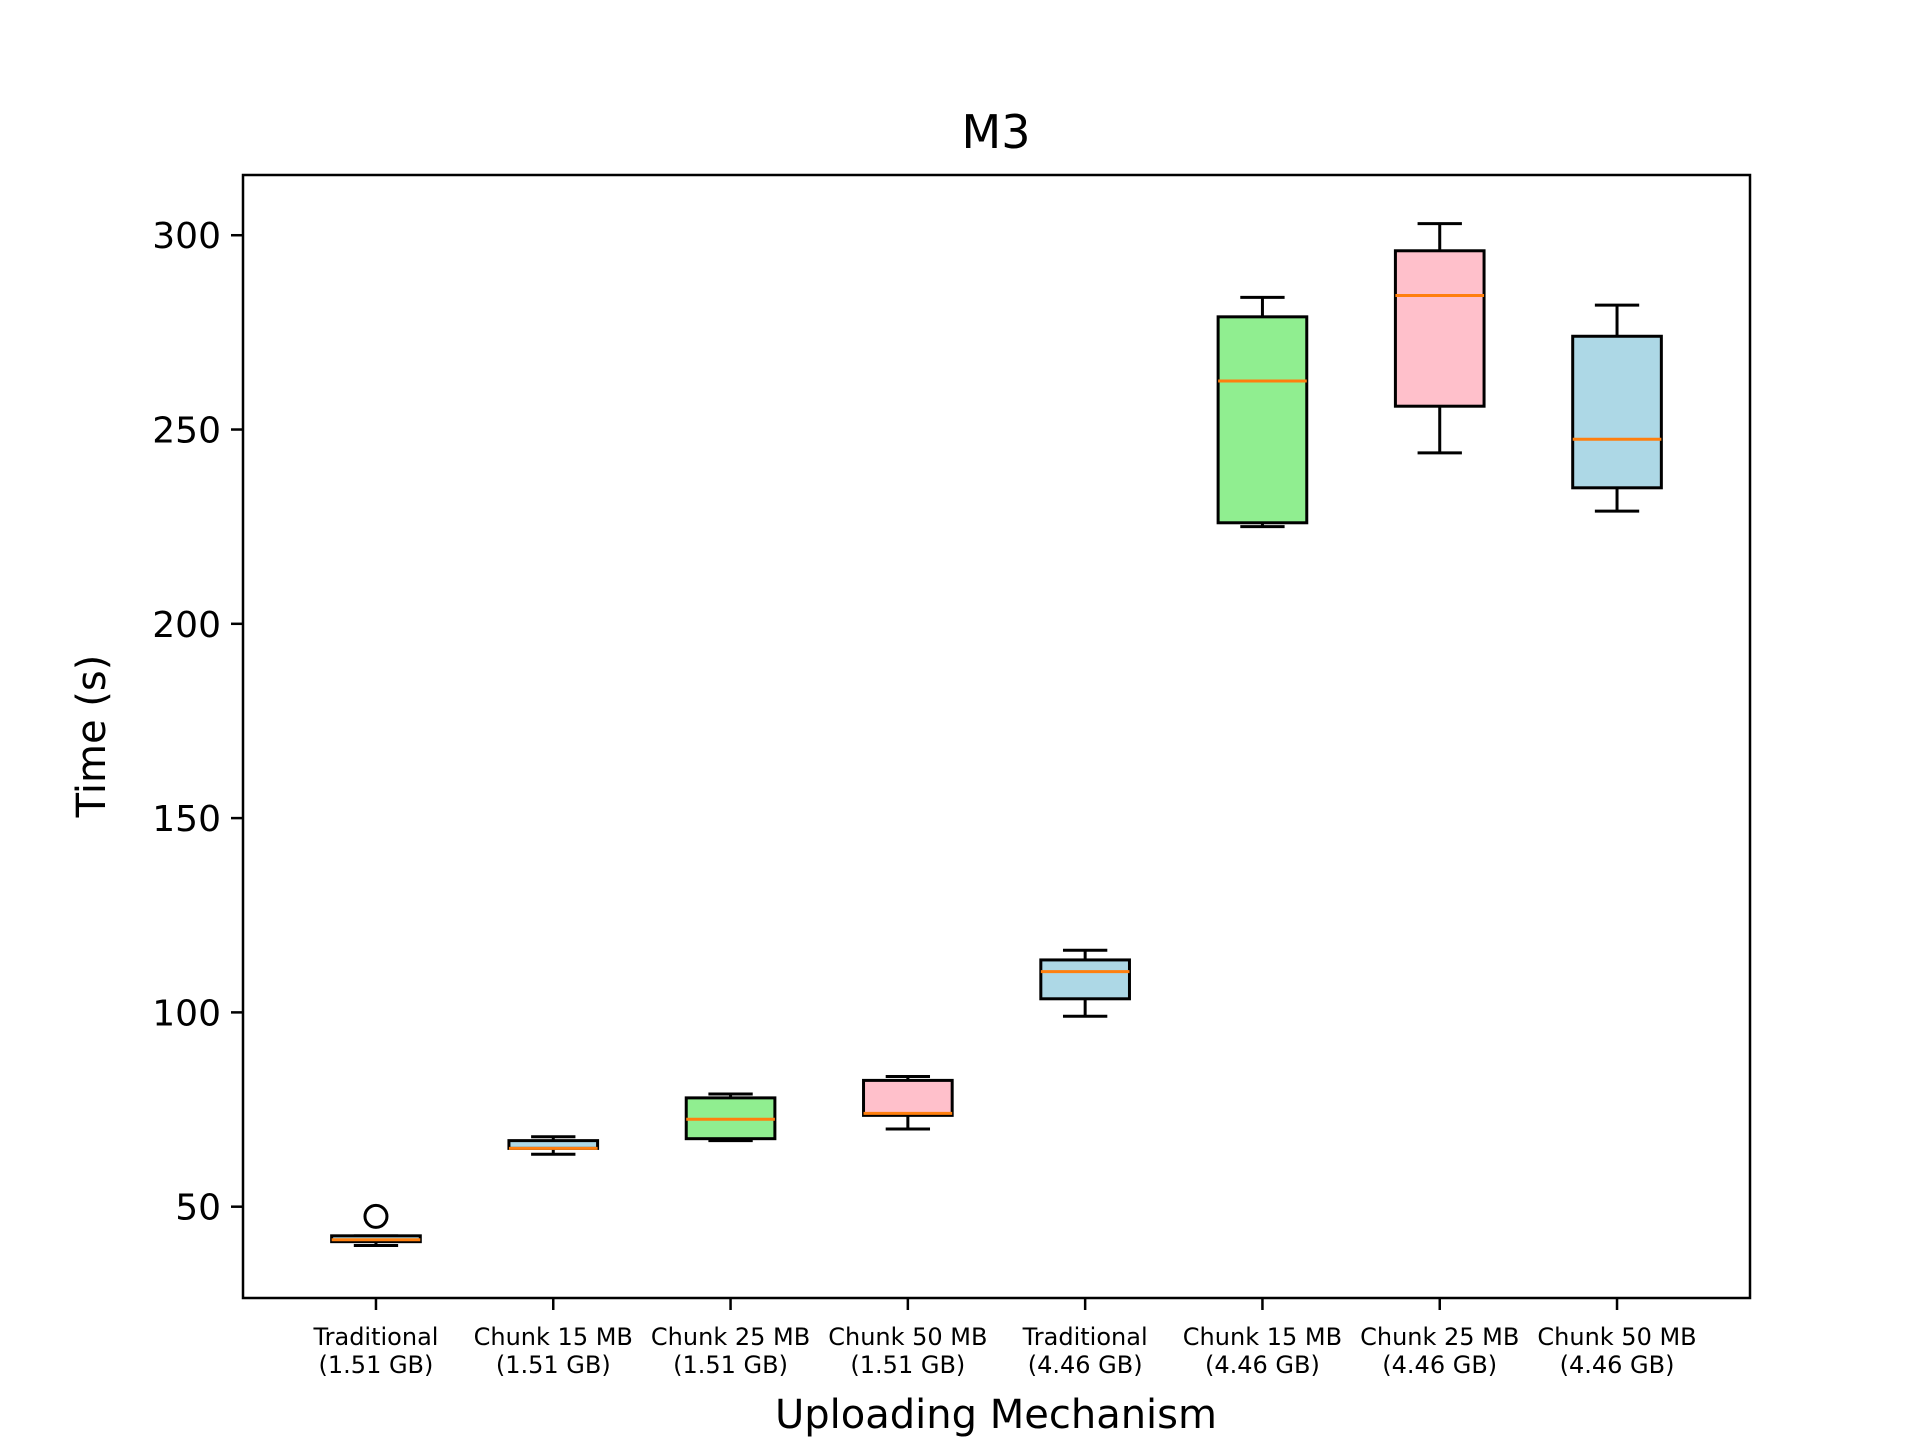 The height and width of the screenshot is (1440, 1920). Describe the element at coordinates (907, 1365) in the screenshot. I see `x-tick-label-4-line-2: (1.51 GB)` at that location.